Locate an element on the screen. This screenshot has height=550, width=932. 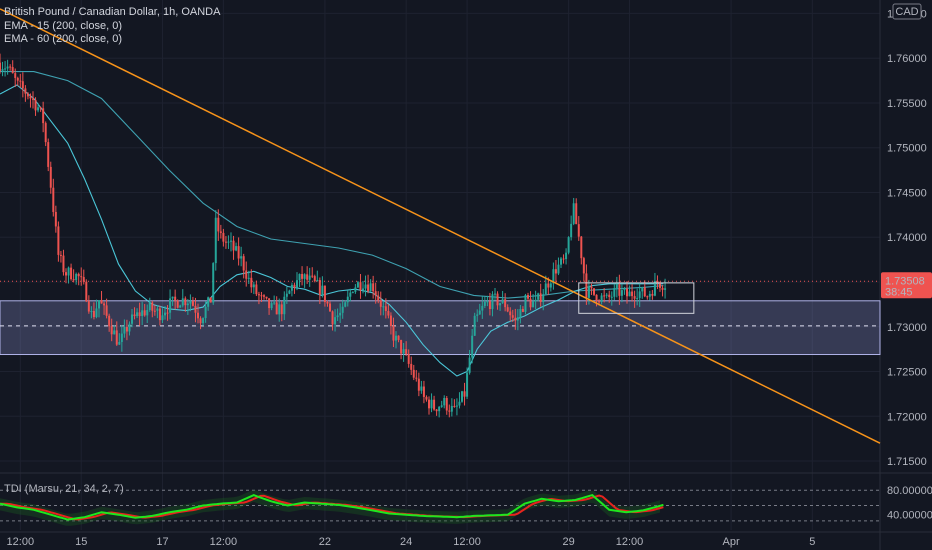
price-tick-label: 1.75500 is located at coordinates (907, 104).